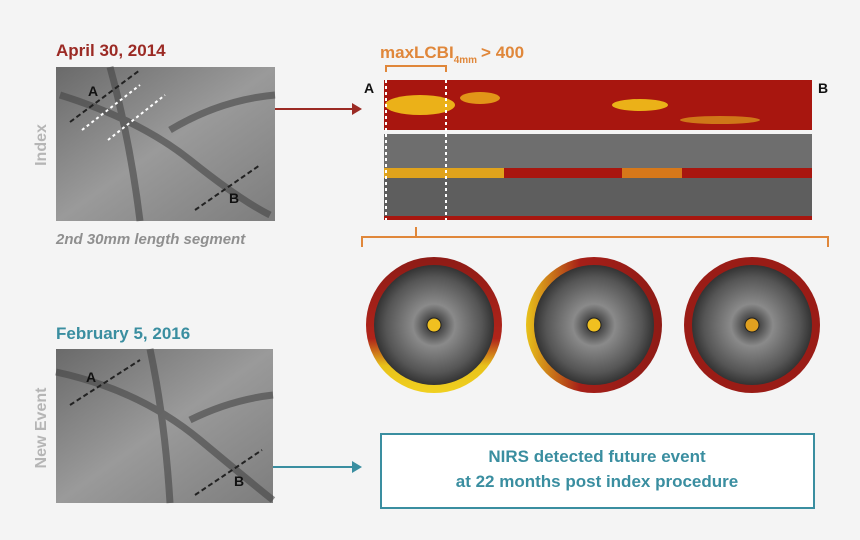 This screenshot has width=860, height=540. I want to click on title-threshold: > 400, so click(502, 52).